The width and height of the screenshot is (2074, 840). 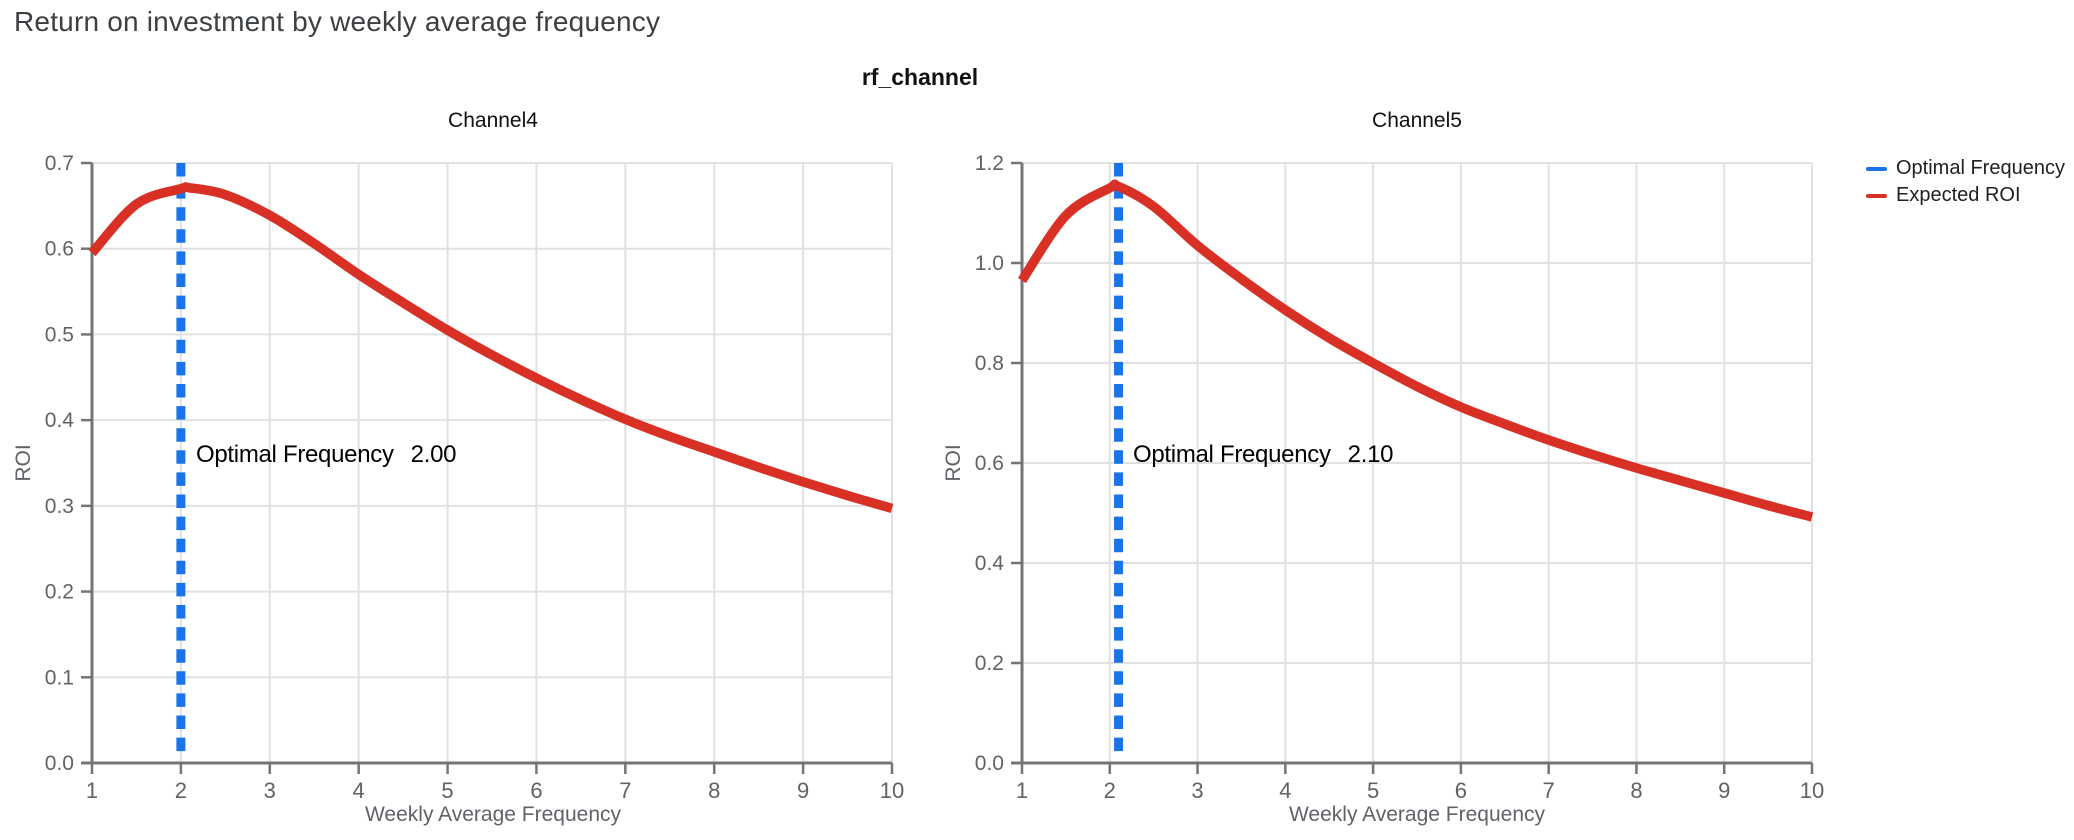 What do you see at coordinates (59, 506) in the screenshot?
I see `svg-text: 0.3` at bounding box center [59, 506].